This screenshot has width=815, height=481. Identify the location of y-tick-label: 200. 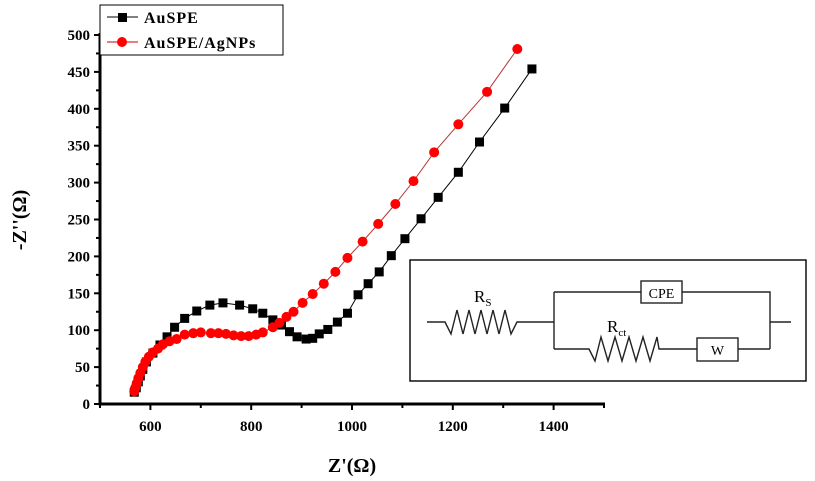
(79, 257).